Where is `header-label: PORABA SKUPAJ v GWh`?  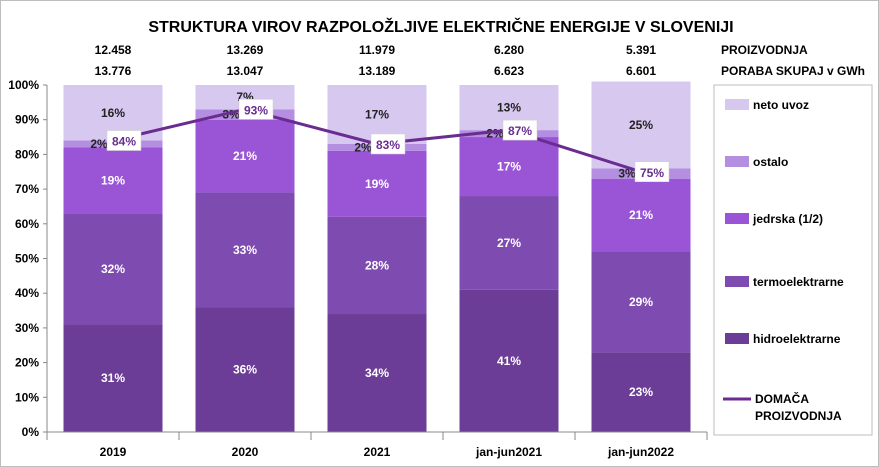
header-label: PORABA SKUPAJ v GWh is located at coordinates (793, 71).